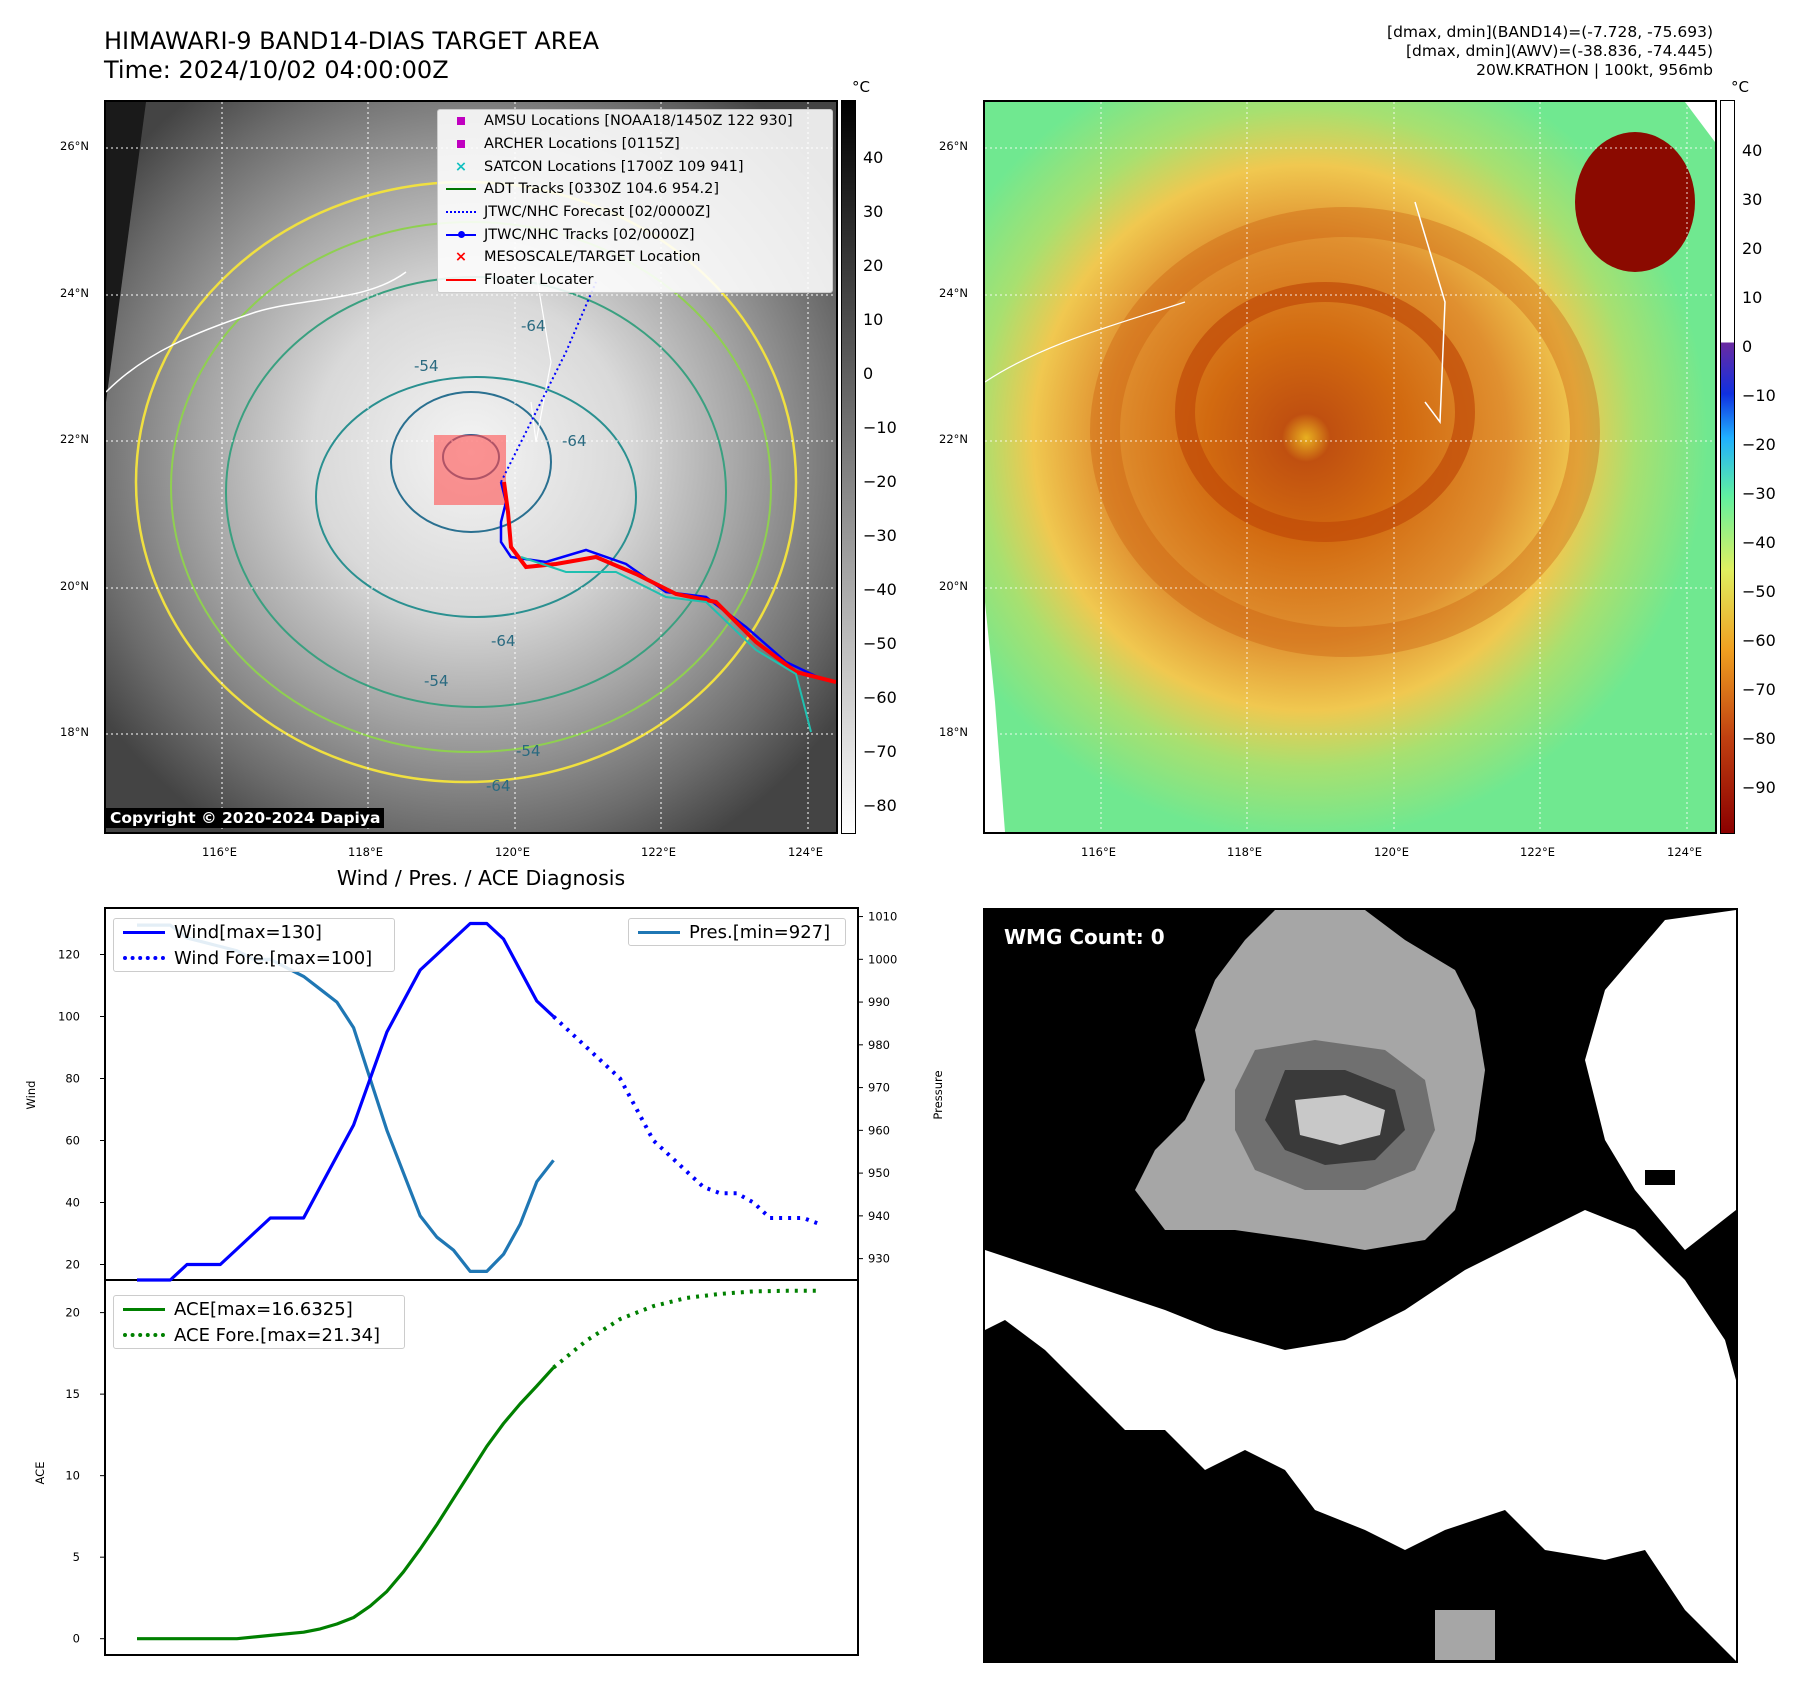  What do you see at coordinates (548, 382) in the screenshot?
I see `jtwc-forecast` at bounding box center [548, 382].